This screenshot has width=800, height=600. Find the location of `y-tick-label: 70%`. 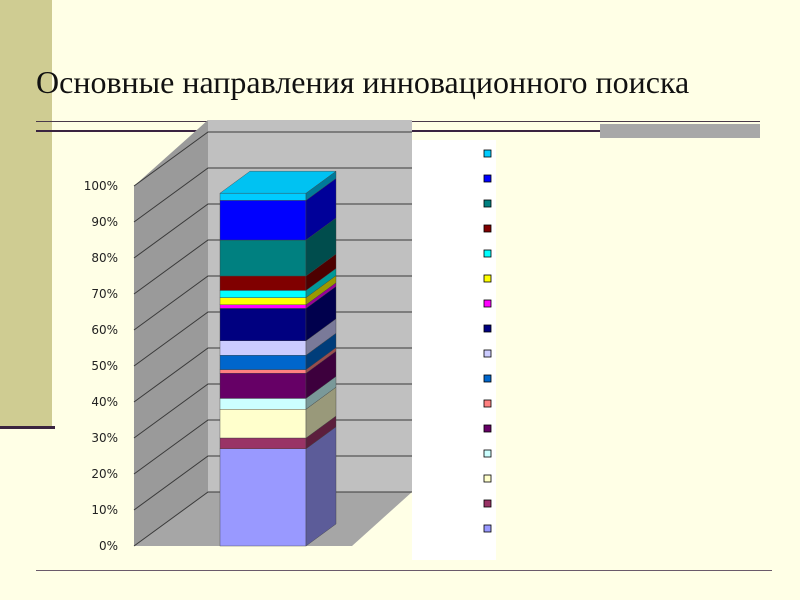

y-tick-label: 70% is located at coordinates (104, 294).